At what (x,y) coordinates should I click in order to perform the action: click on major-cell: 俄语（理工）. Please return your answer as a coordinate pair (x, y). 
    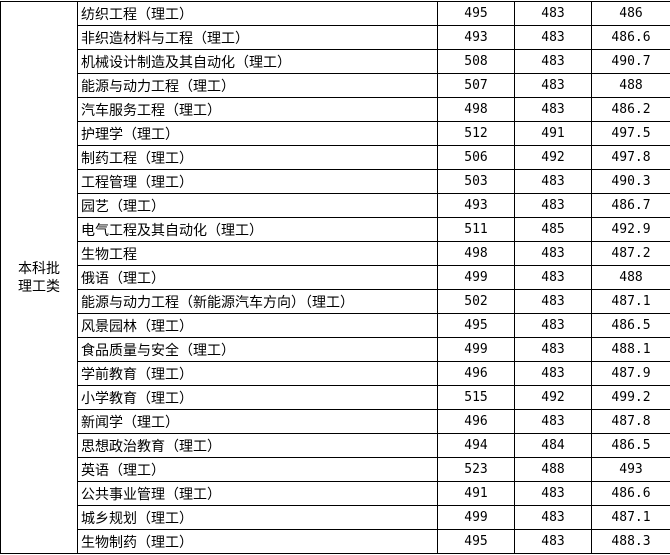
    Looking at the image, I should click on (257, 277).